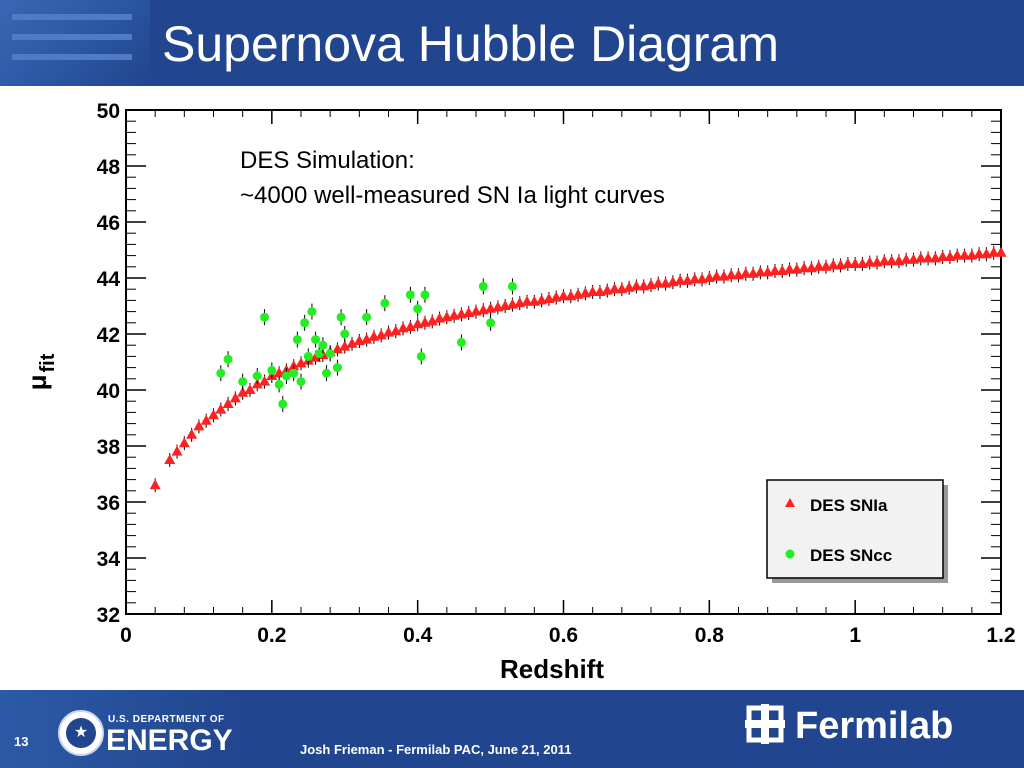 This screenshot has width=1024, height=768. I want to click on header-bar: Supernova Hubble Diagram, so click(512, 43).